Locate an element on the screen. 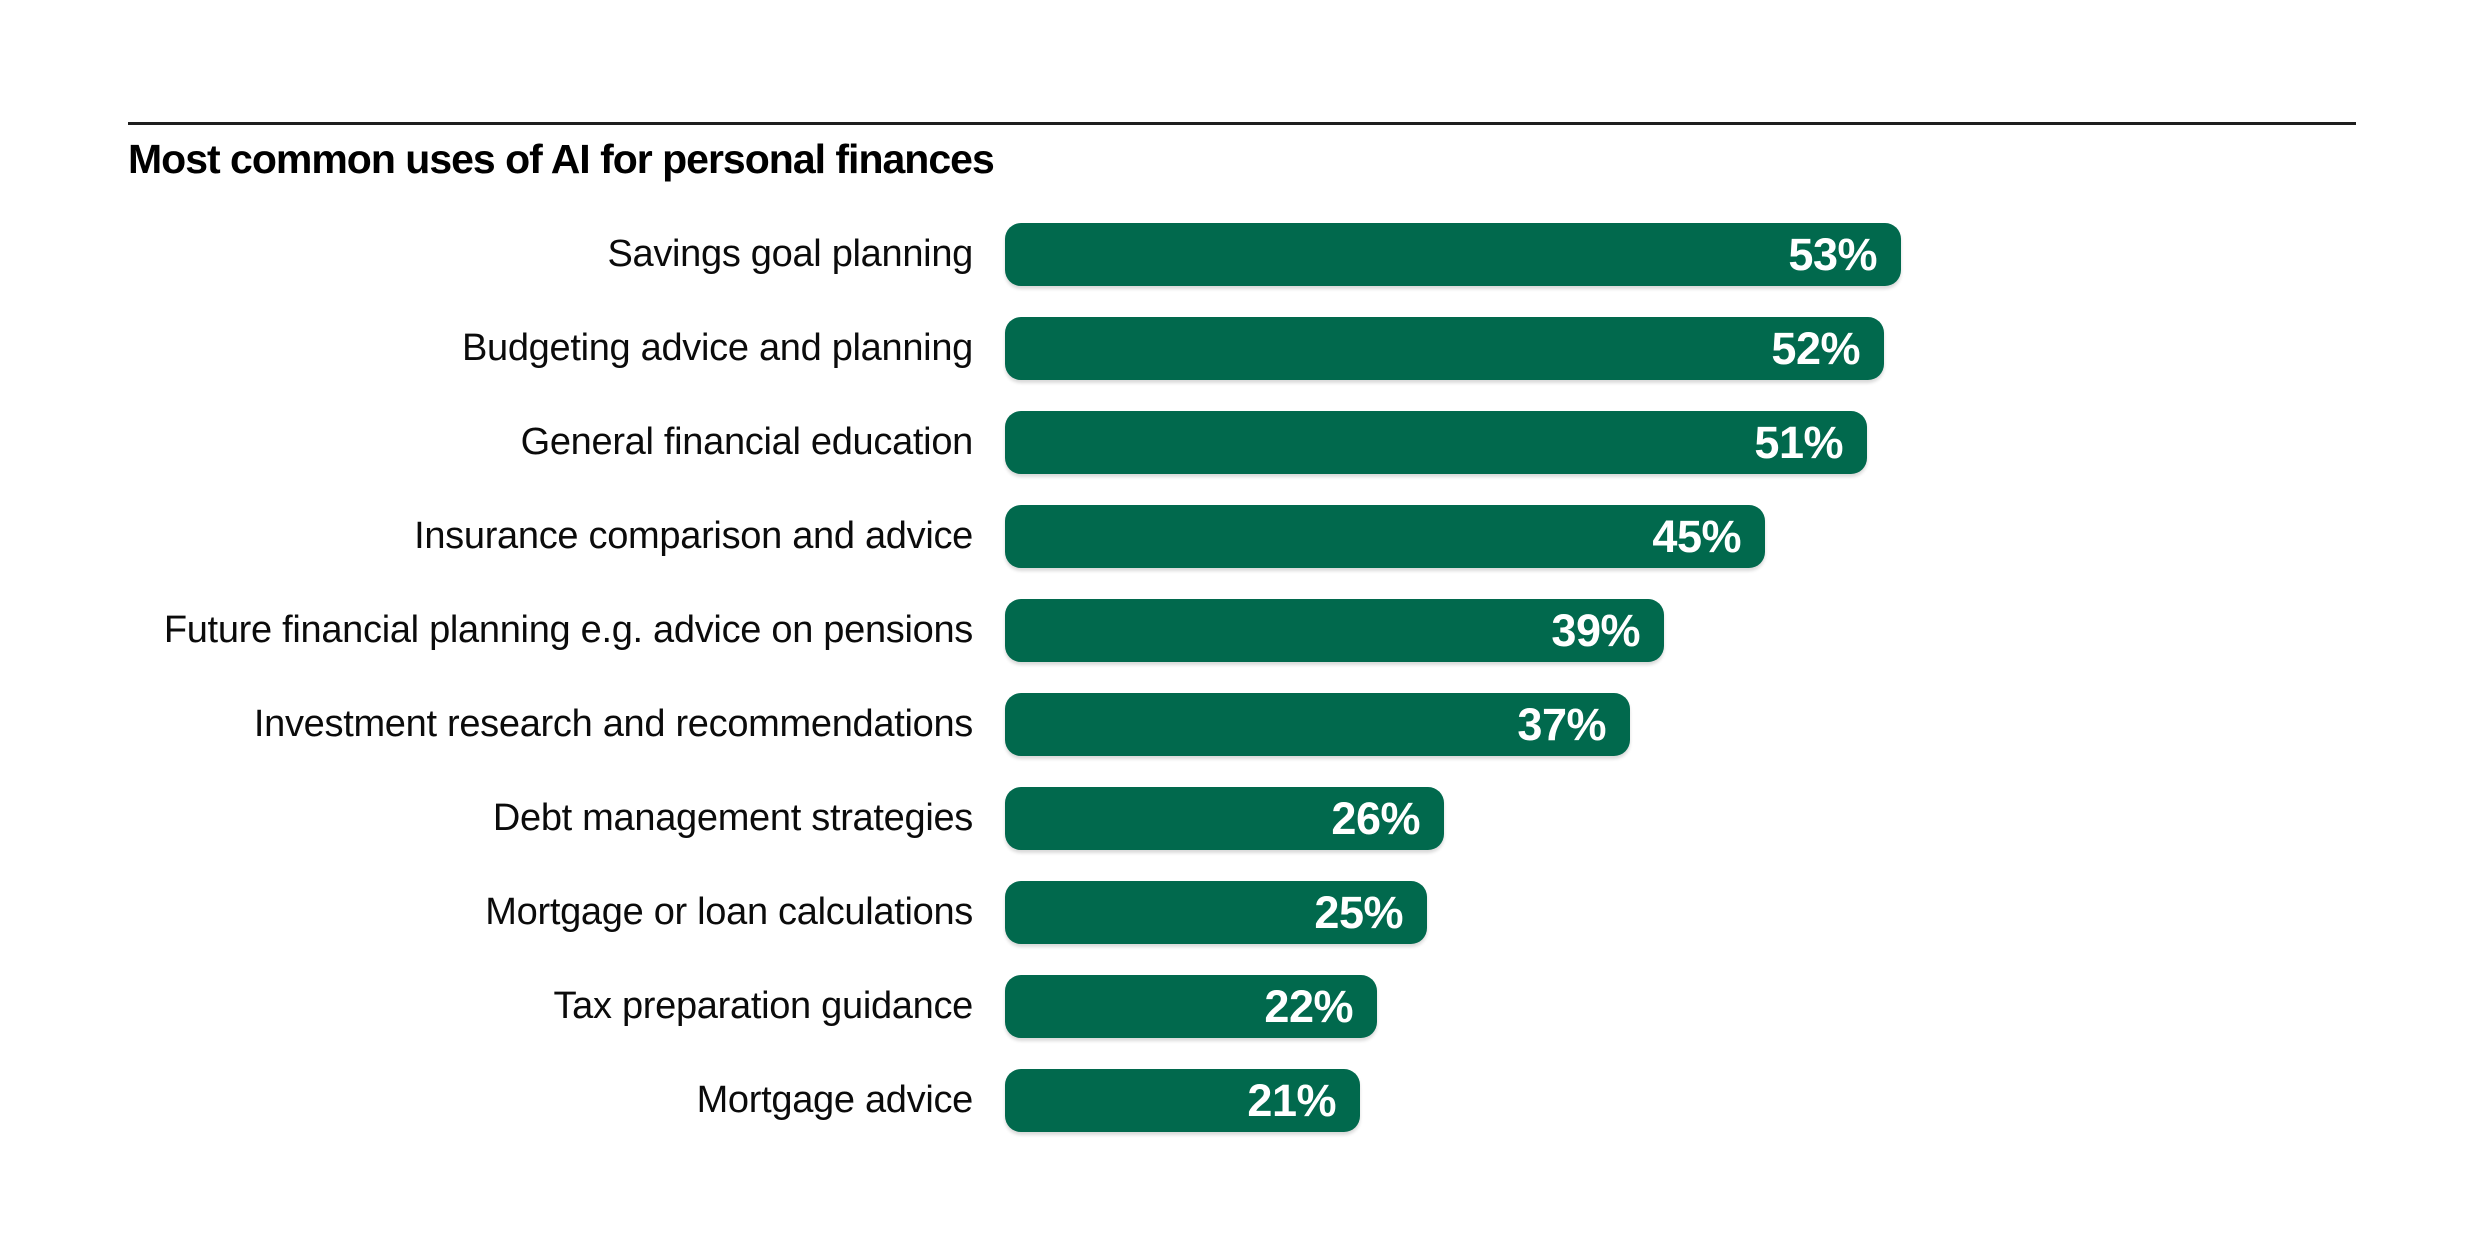 This screenshot has height=1258, width=2480. bar: 39% is located at coordinates (1334, 630).